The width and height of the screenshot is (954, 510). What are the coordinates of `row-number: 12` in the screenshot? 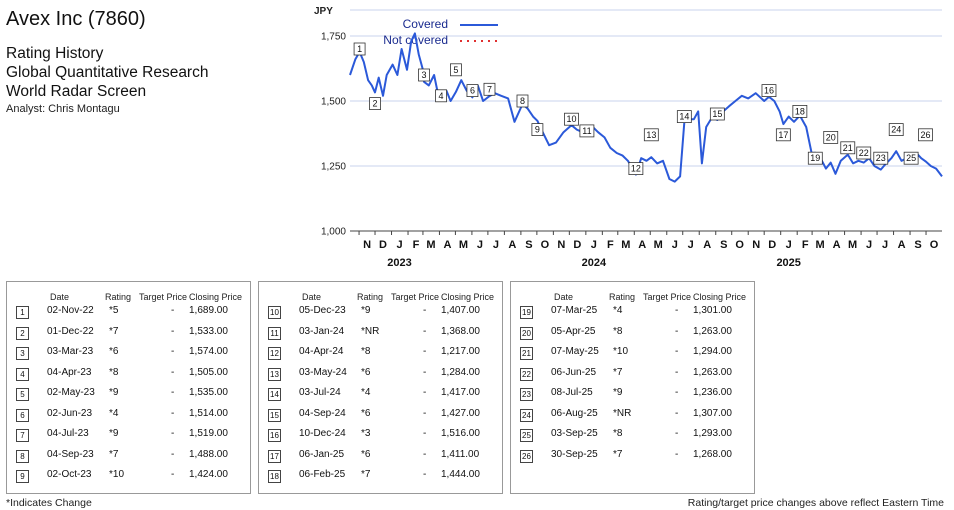 It's located at (274, 353).